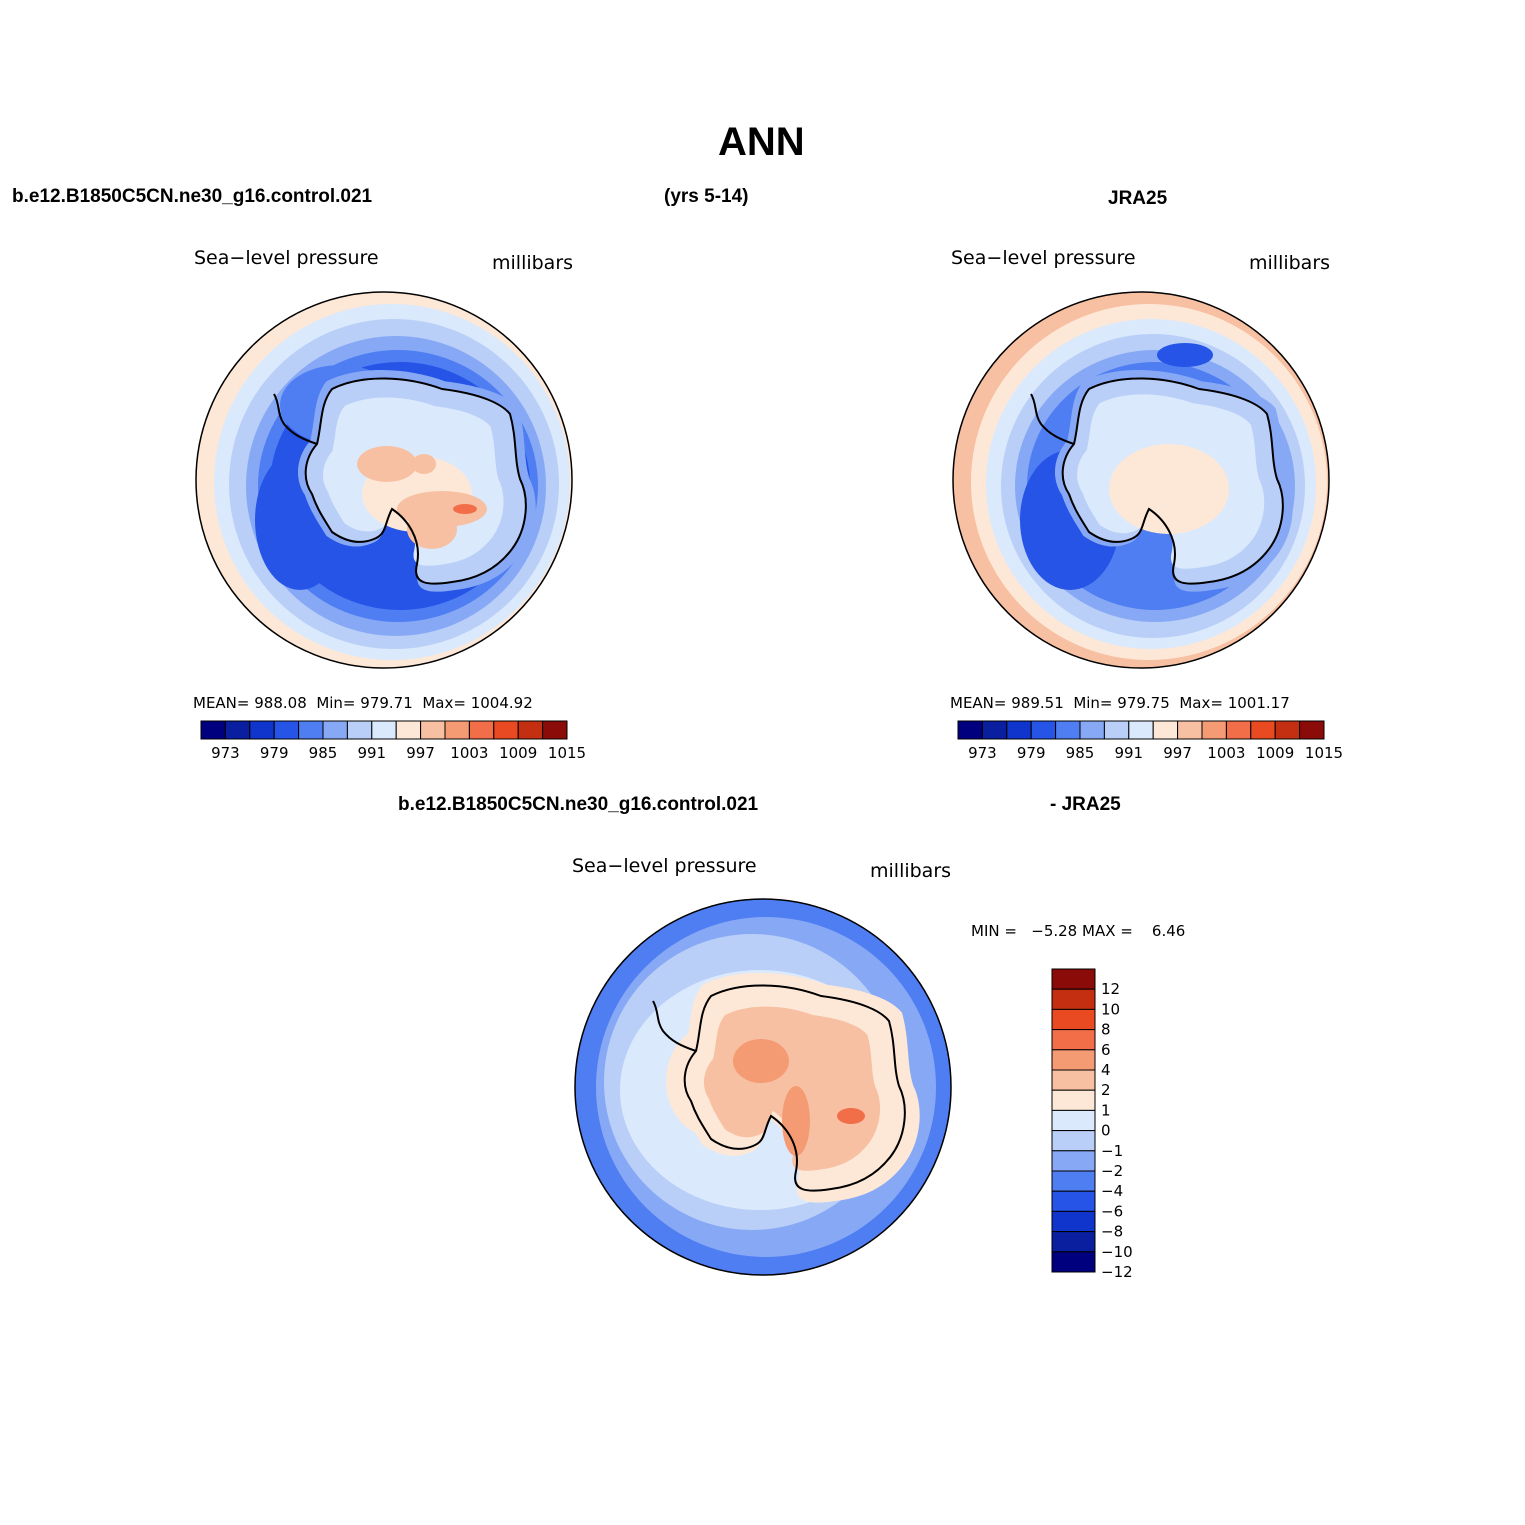 Image resolution: width=1525 pixels, height=1525 pixels. I want to click on obs-colorbar-tick-label: 973, so click(982, 753).